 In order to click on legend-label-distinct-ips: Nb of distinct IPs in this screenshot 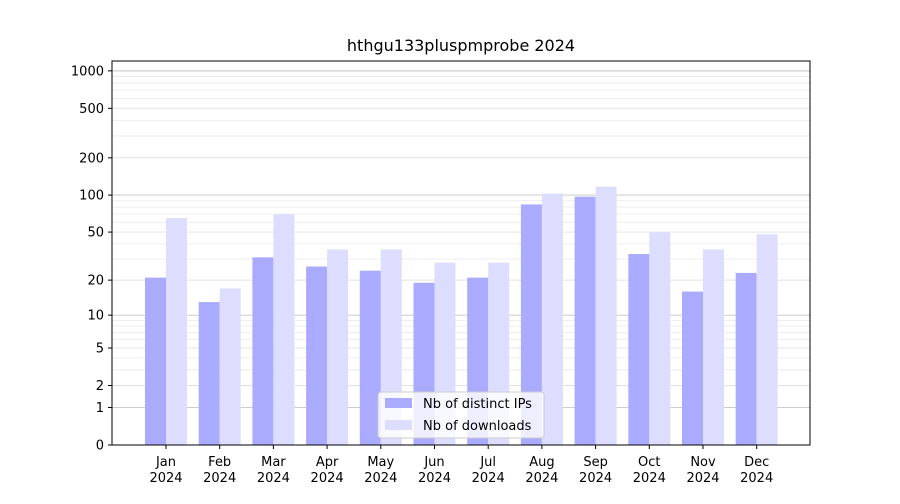, I will do `click(477, 404)`.